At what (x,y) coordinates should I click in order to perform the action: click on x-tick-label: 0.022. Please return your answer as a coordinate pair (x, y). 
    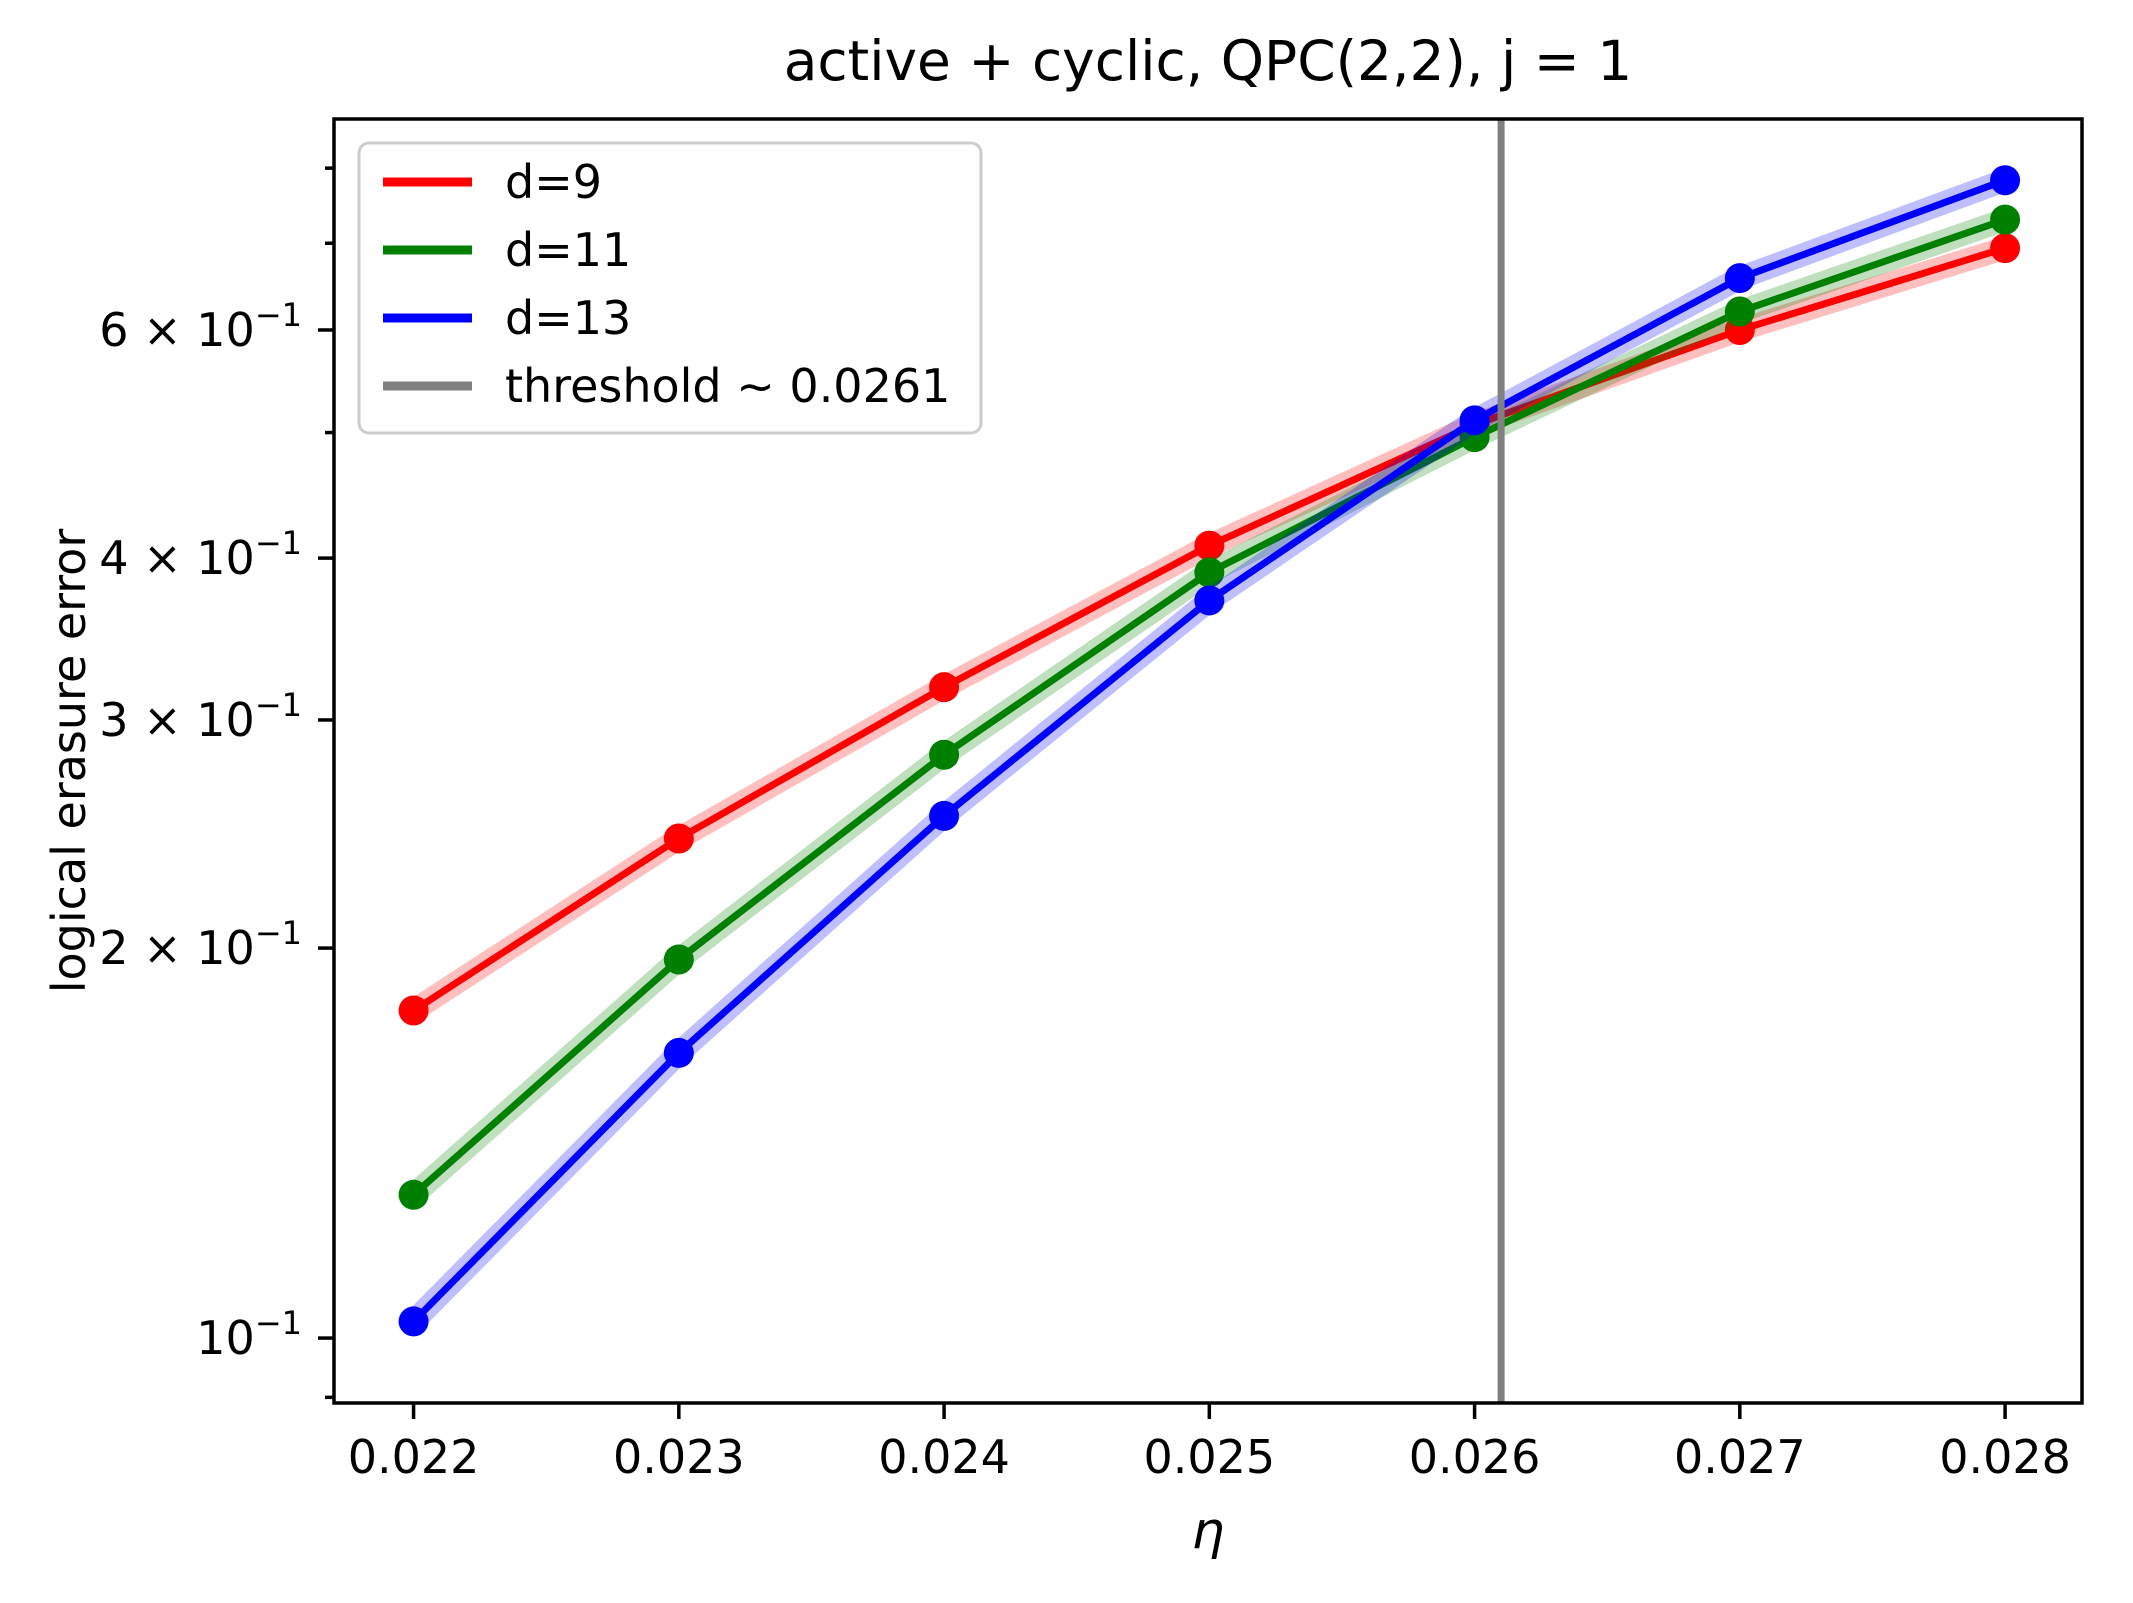
    Looking at the image, I should click on (414, 1457).